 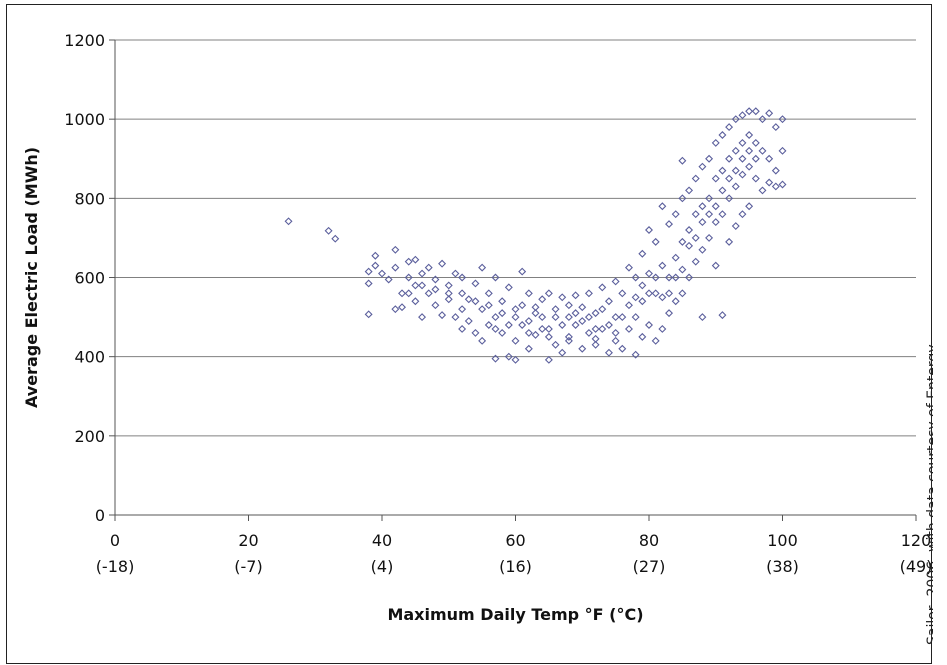 What do you see at coordinates (382, 566) in the screenshot?
I see `x-tick-celsius-label: (4)` at bounding box center [382, 566].